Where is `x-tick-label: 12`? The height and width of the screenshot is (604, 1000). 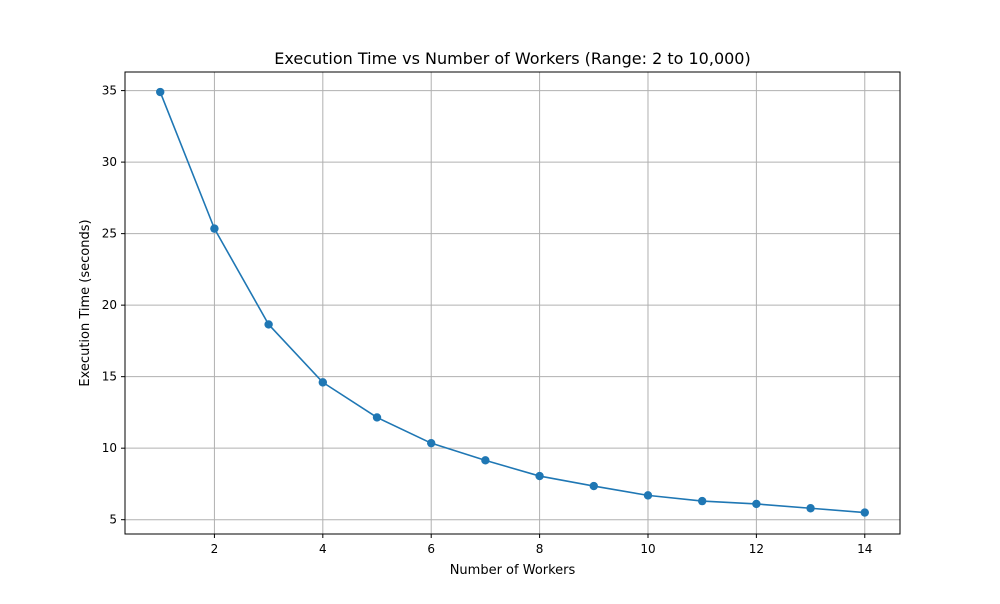
x-tick-label: 12 is located at coordinates (756, 549).